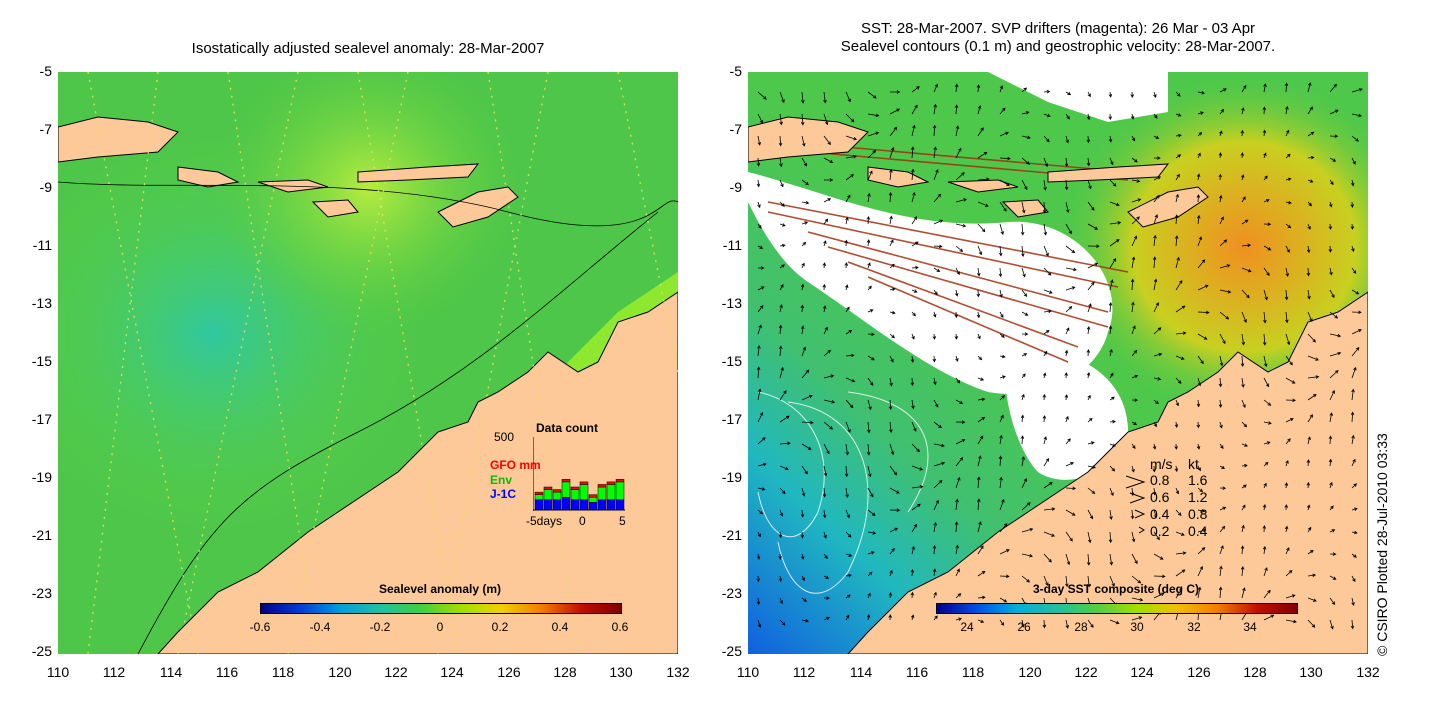  I want to click on data-count-bars, so click(579, 474).